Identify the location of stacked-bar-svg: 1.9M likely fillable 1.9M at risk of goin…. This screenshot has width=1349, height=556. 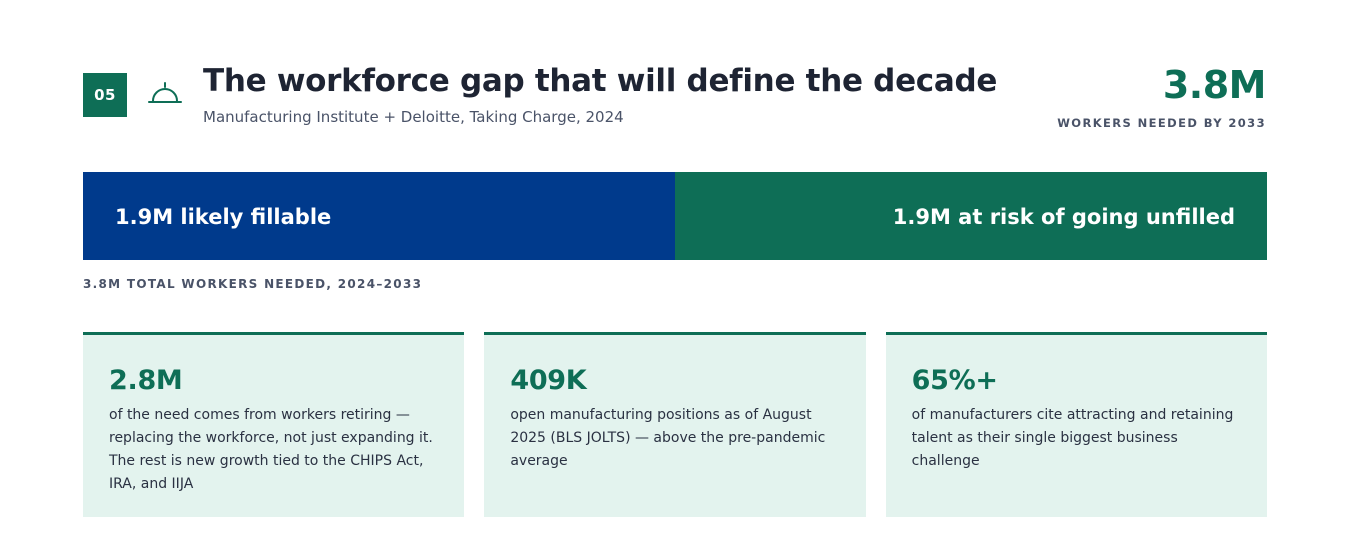
(675, 216).